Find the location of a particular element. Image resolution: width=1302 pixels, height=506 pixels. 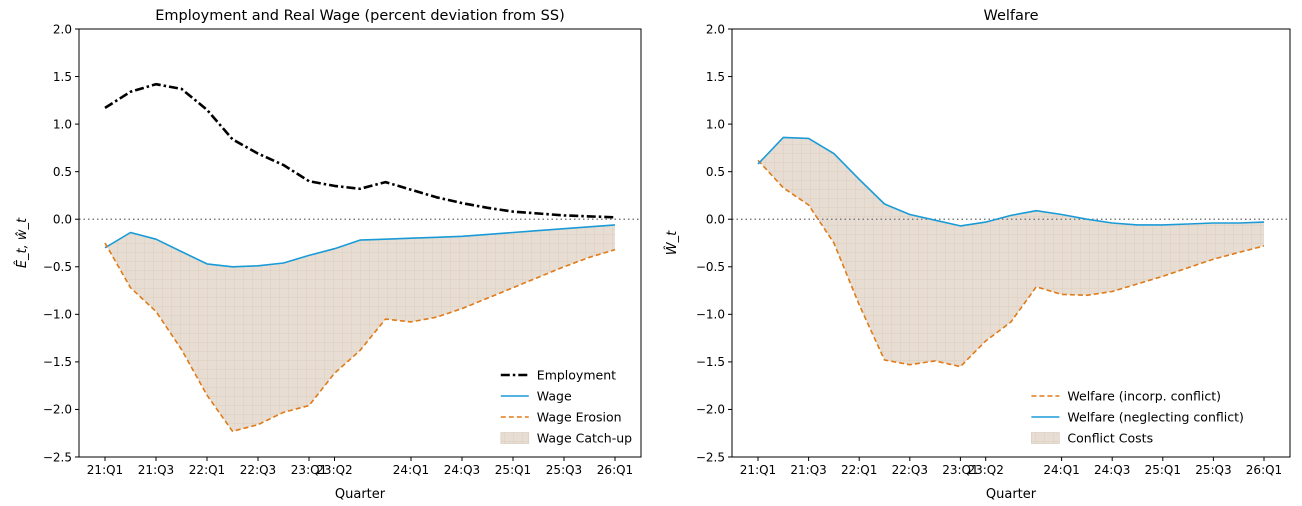

legend-item-employment: Employment is located at coordinates (558, 375).